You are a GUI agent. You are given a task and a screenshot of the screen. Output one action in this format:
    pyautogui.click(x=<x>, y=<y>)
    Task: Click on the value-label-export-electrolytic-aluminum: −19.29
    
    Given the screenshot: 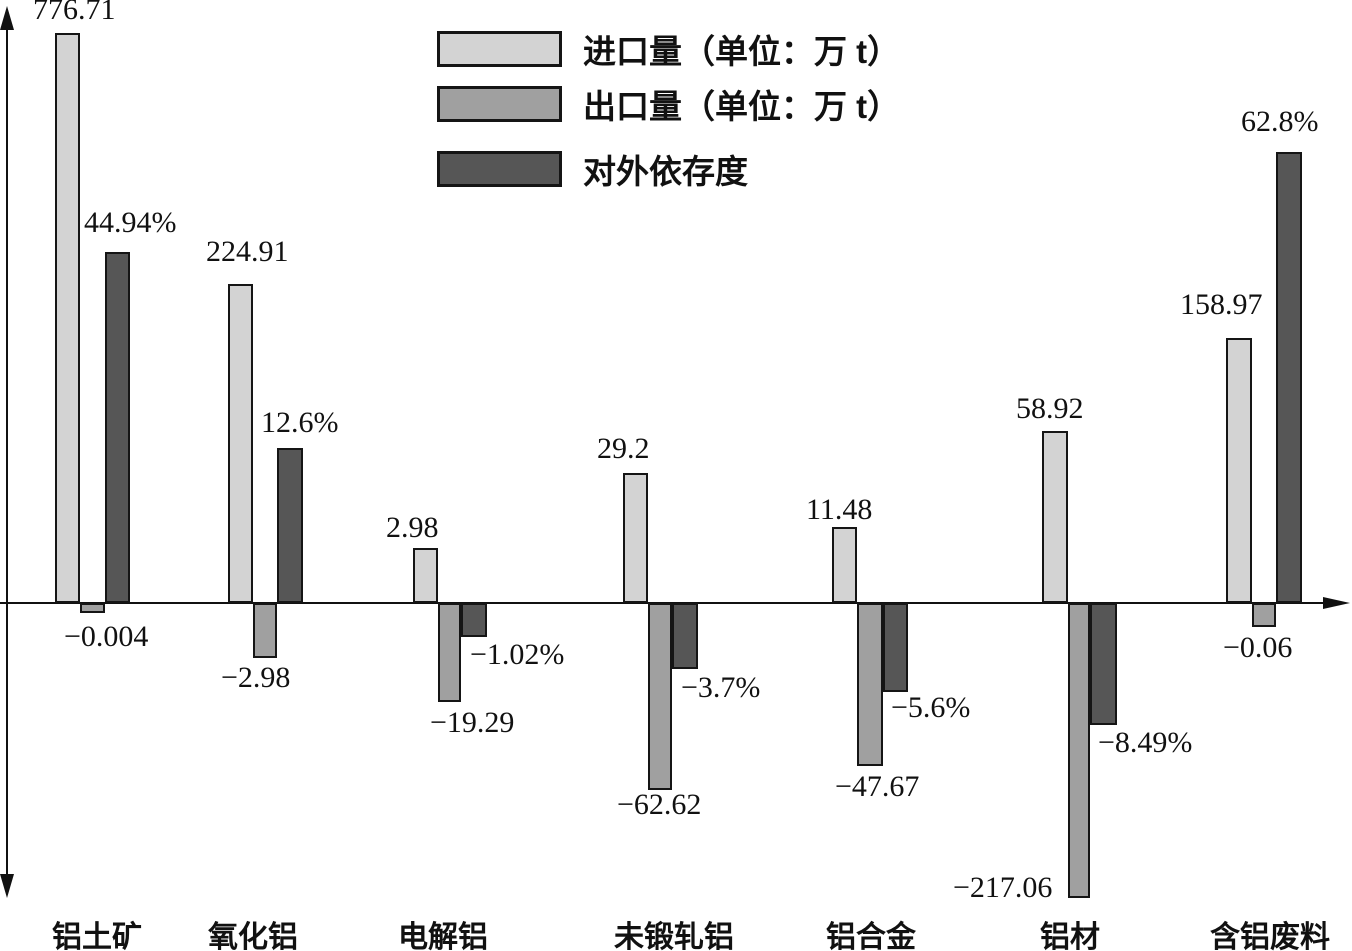 What is the action you would take?
    pyautogui.click(x=472, y=722)
    